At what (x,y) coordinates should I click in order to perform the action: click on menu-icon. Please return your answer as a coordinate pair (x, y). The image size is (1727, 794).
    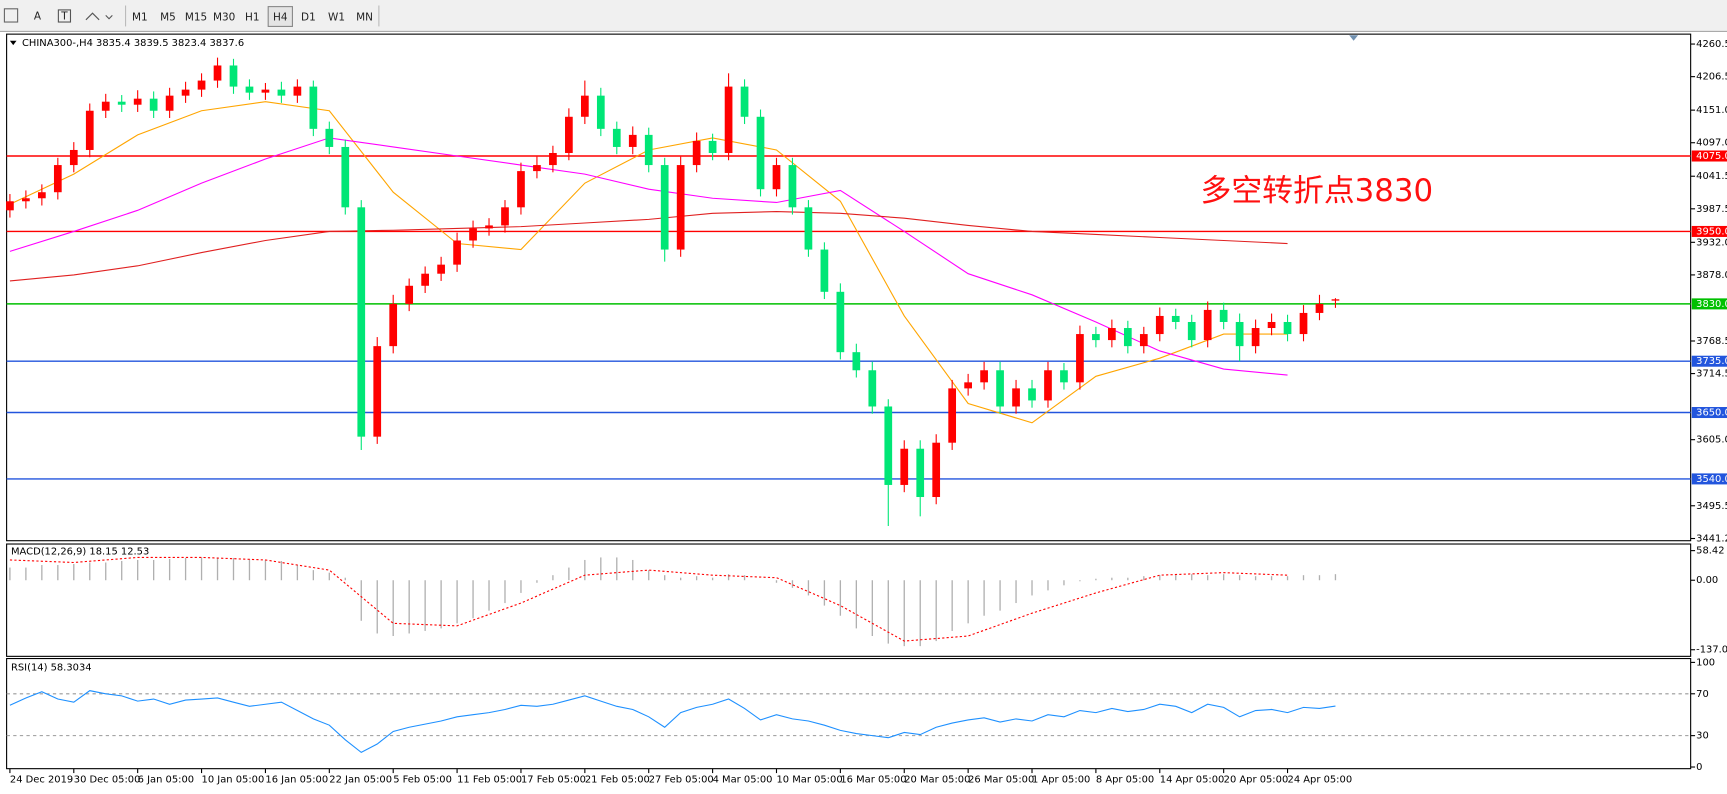
    Looking at the image, I should click on (11, 15).